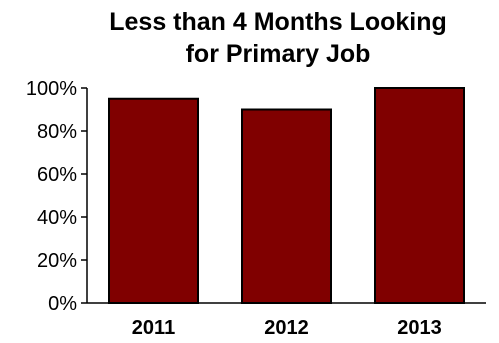  What do you see at coordinates (62, 304) in the screenshot?
I see `y-tick-label: 0%` at bounding box center [62, 304].